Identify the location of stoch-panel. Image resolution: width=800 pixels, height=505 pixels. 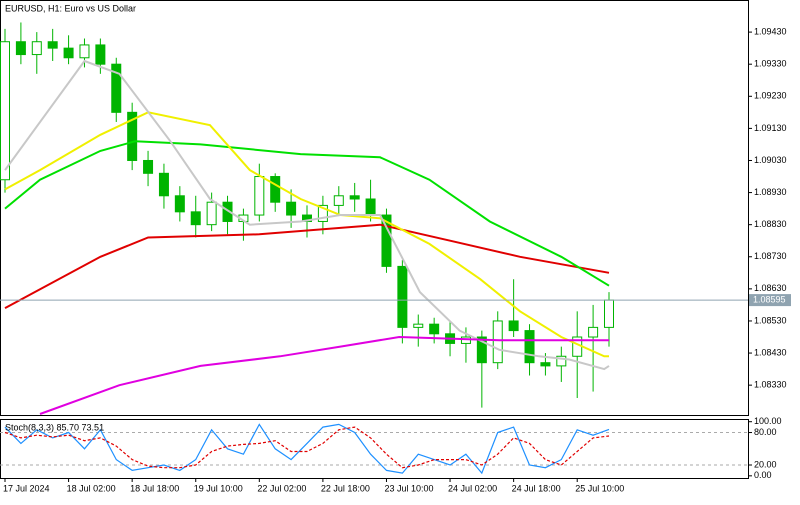
(374, 449).